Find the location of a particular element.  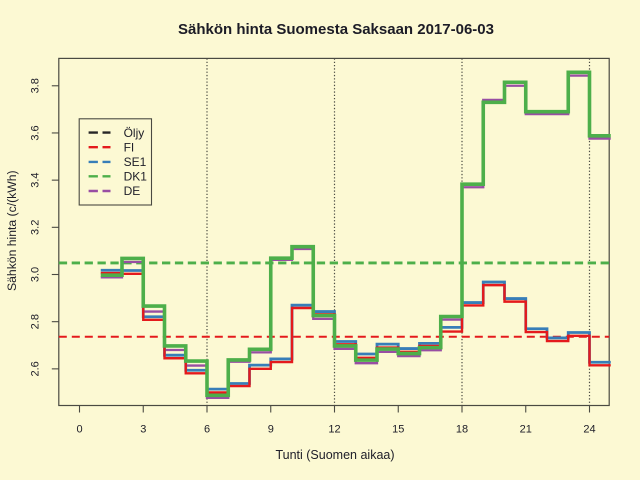

svg-text: 15 is located at coordinates (398, 429).